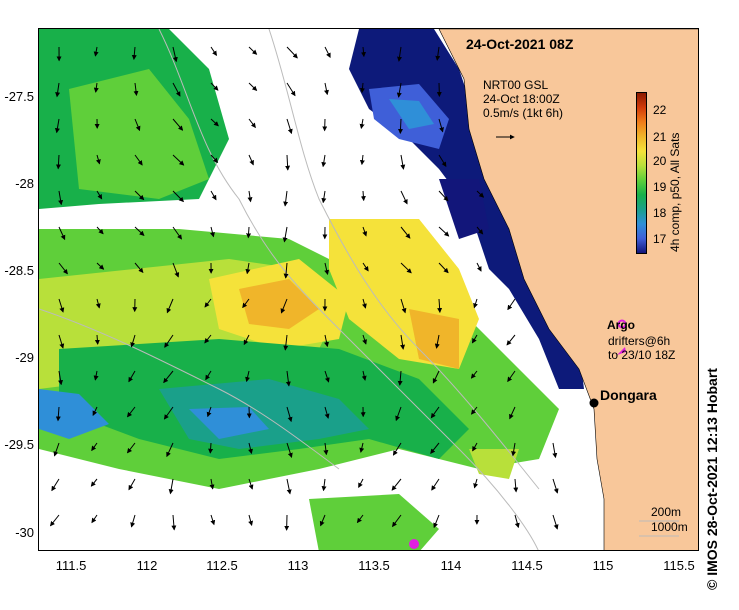  Describe the element at coordinates (374, 565) in the screenshot. I see `x-tick-label: 113.5` at that location.